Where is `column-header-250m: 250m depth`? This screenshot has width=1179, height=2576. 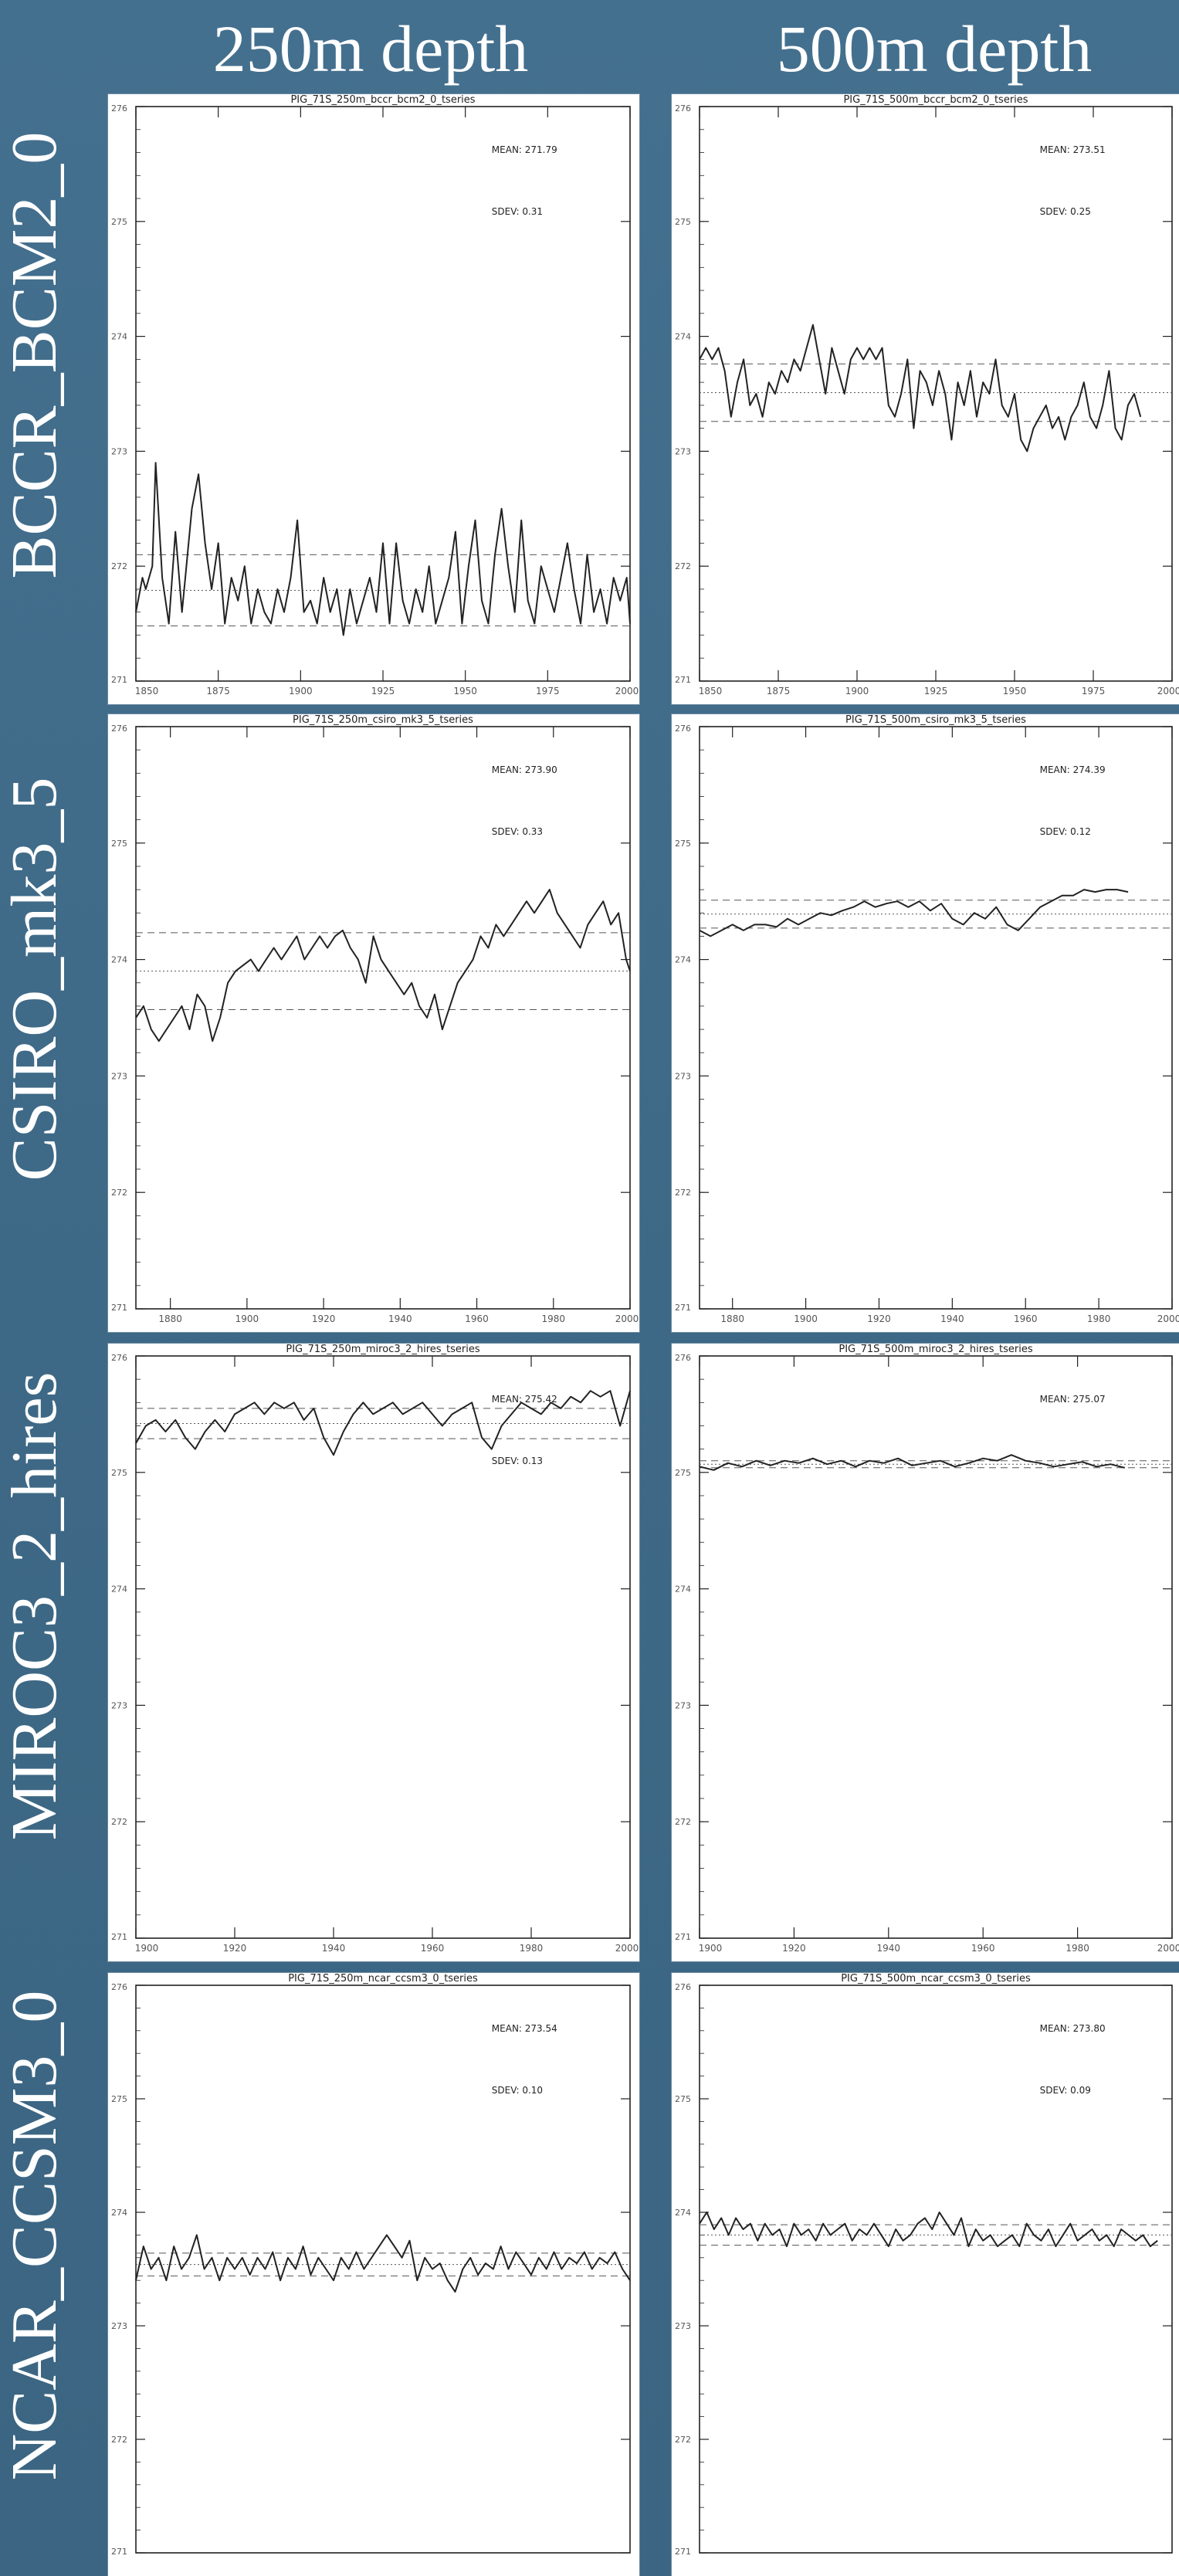 column-header-250m: 250m depth is located at coordinates (370, 49).